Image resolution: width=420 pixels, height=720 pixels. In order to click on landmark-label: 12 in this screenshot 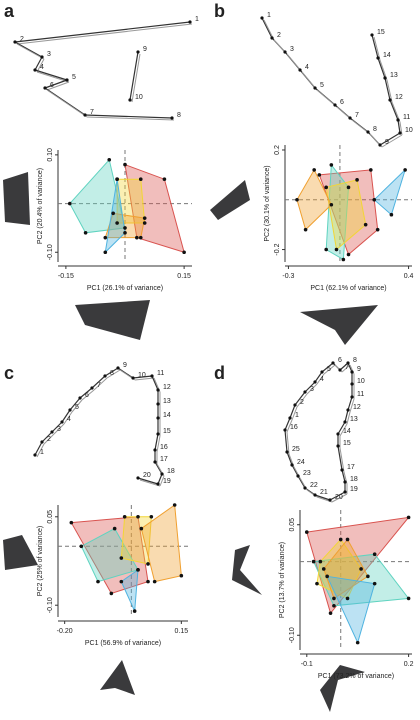, I will do `click(357, 407)`.